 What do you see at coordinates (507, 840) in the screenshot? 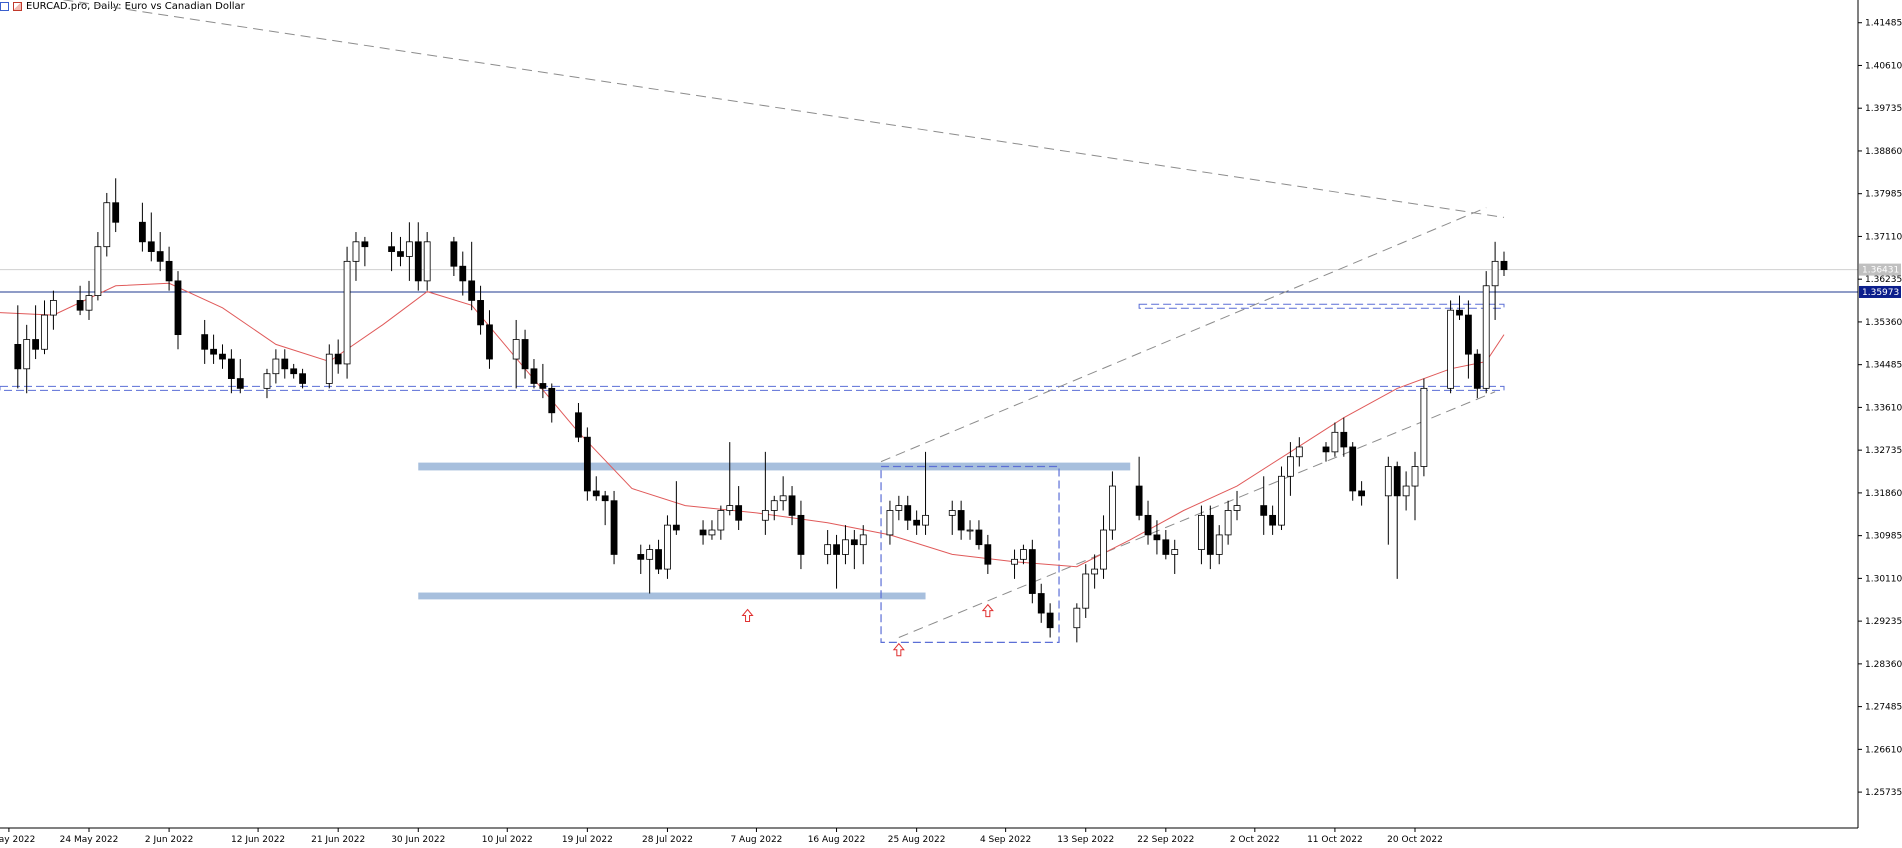
I see `time-tick-label: 10 Jul 2022` at bounding box center [507, 840].